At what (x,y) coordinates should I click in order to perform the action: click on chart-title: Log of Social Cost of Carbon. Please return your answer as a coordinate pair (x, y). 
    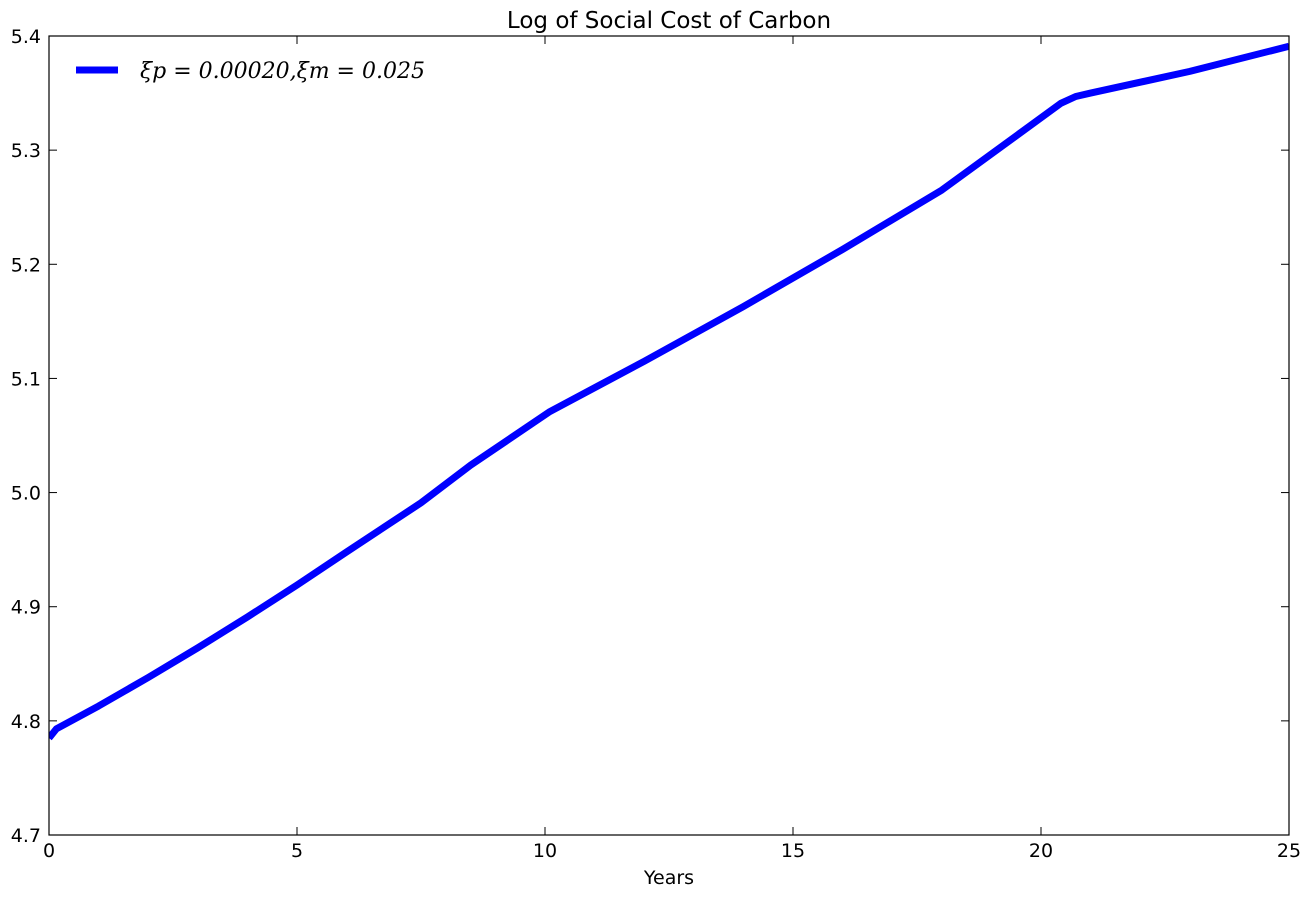
    Looking at the image, I should click on (669, 21).